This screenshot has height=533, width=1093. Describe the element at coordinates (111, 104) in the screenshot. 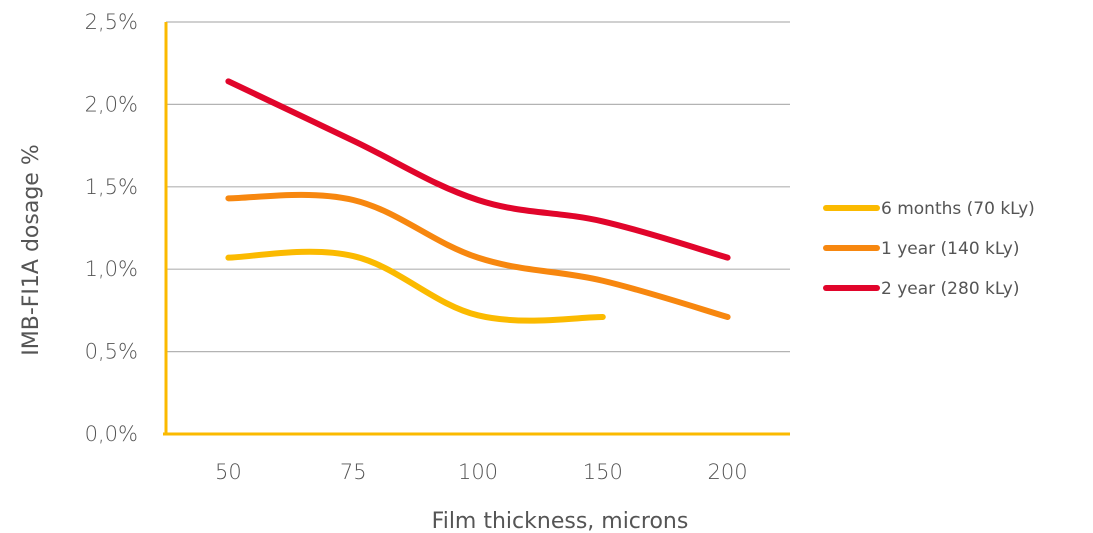

I see `y-tick-label: 2,0%` at that location.